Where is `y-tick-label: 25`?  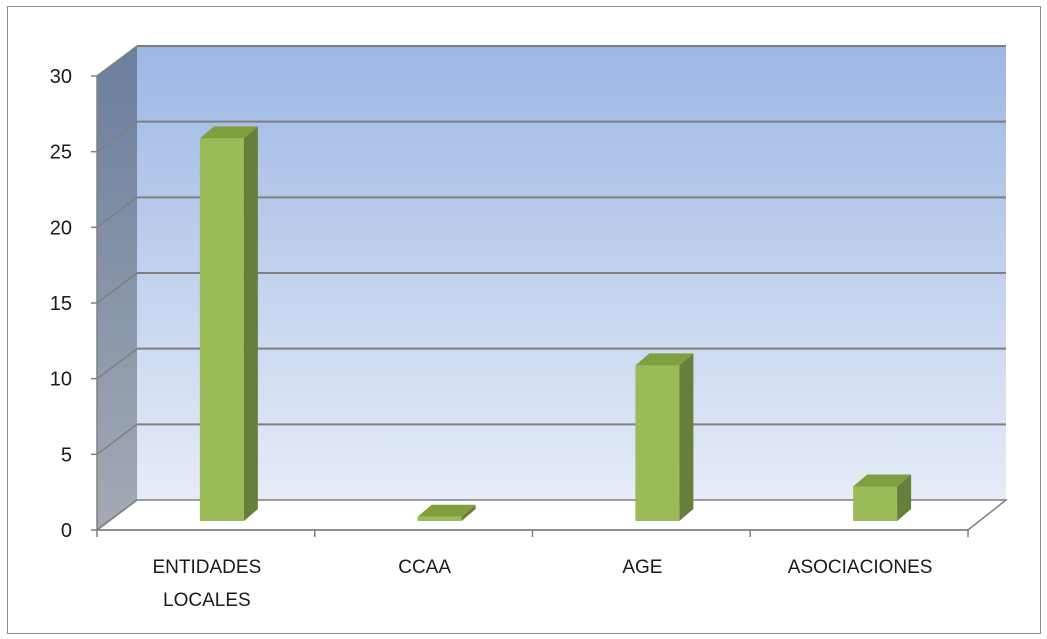 y-tick-label: 25 is located at coordinates (61, 153).